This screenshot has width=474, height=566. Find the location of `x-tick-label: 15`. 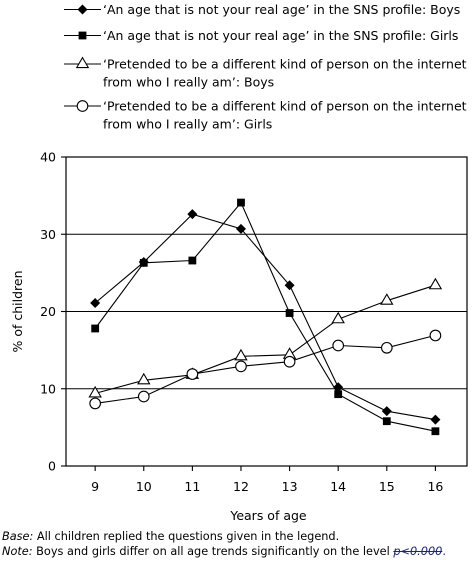

x-tick-label: 15 is located at coordinates (387, 486).